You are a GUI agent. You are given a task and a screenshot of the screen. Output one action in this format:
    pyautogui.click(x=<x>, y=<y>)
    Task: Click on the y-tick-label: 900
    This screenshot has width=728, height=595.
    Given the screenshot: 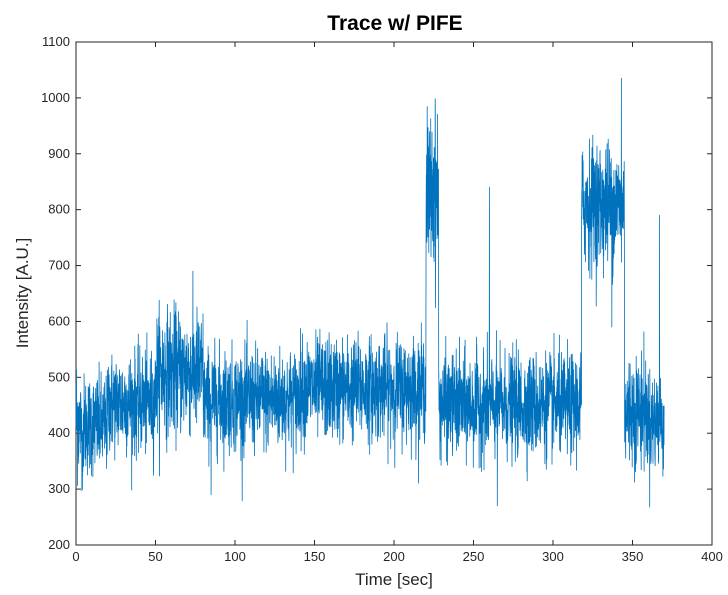 What is the action you would take?
    pyautogui.click(x=59, y=153)
    